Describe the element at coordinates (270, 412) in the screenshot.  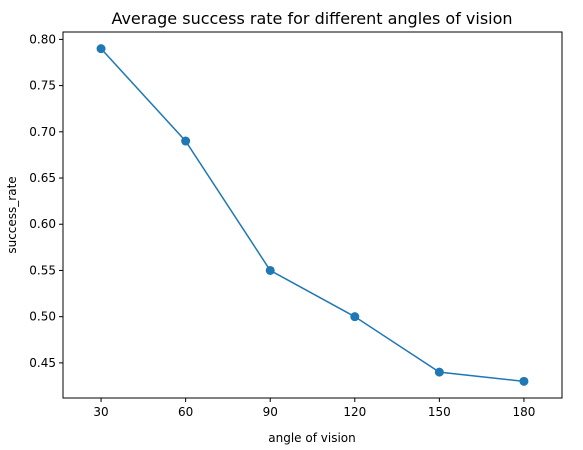
I see `x-tick-label: 90` at that location.